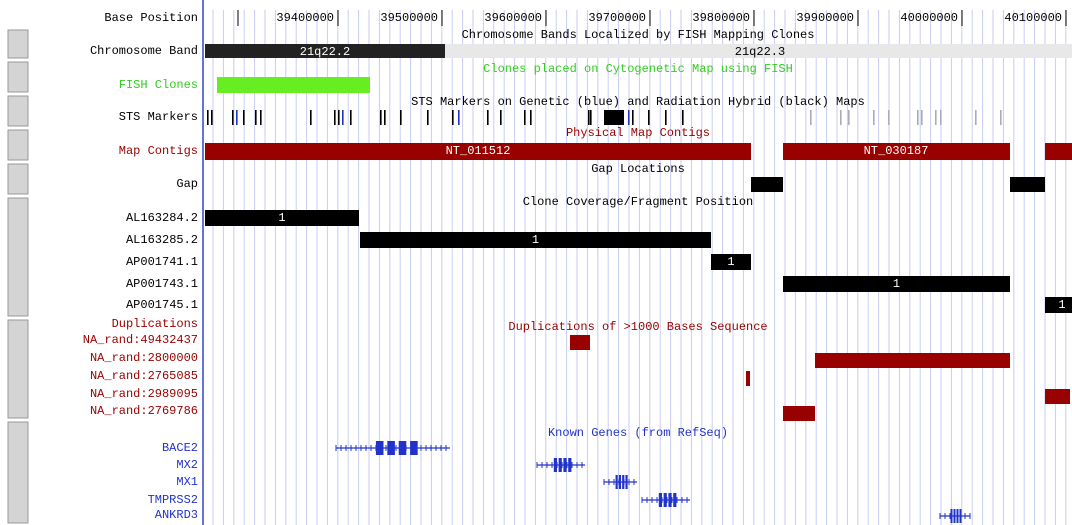 This screenshot has height=525, width=1072. I want to click on track-label: NA_rand:49432437, so click(140, 340).